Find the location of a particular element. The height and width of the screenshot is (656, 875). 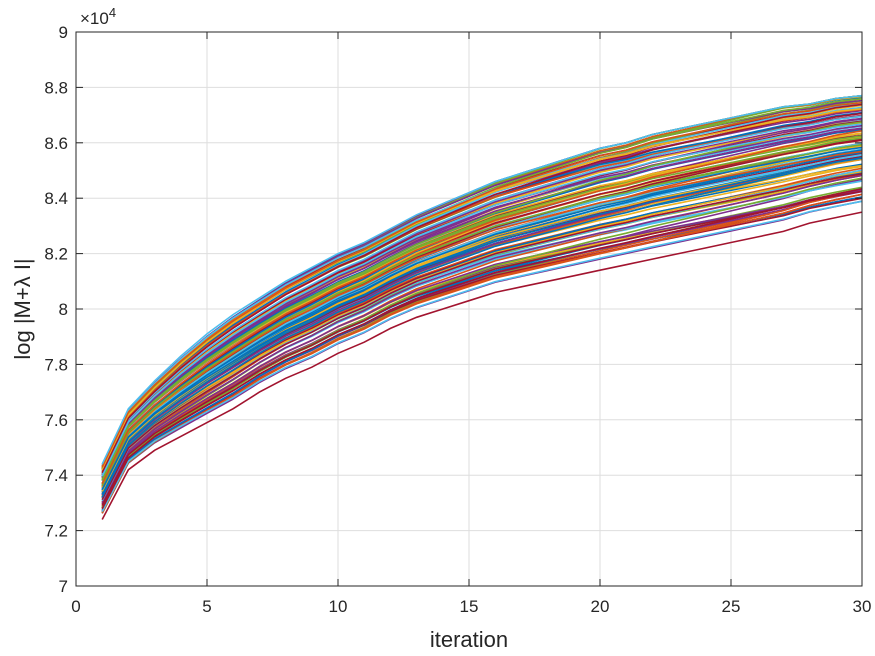

y-tick-label: 7.6 is located at coordinates (56, 420).